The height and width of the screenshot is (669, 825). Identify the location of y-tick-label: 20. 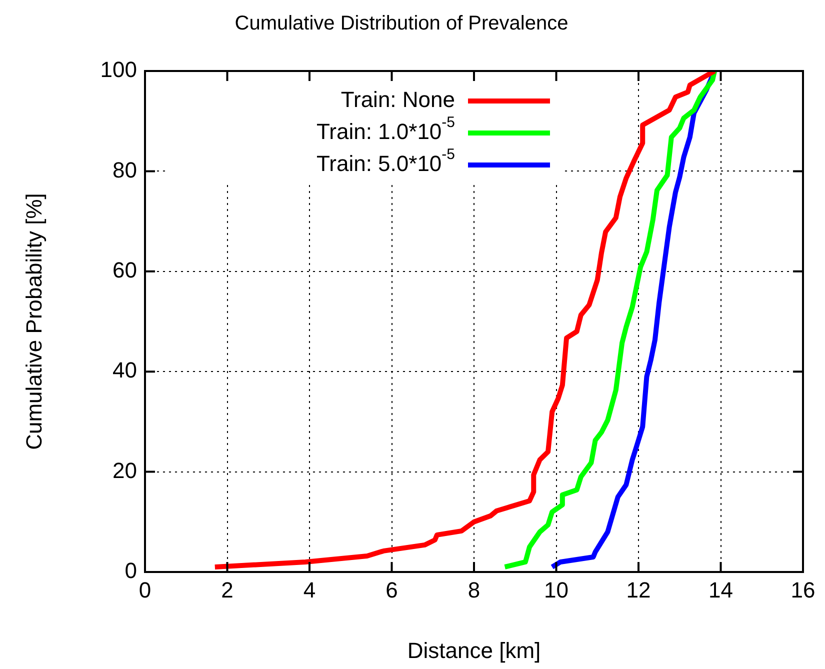
(124, 470).